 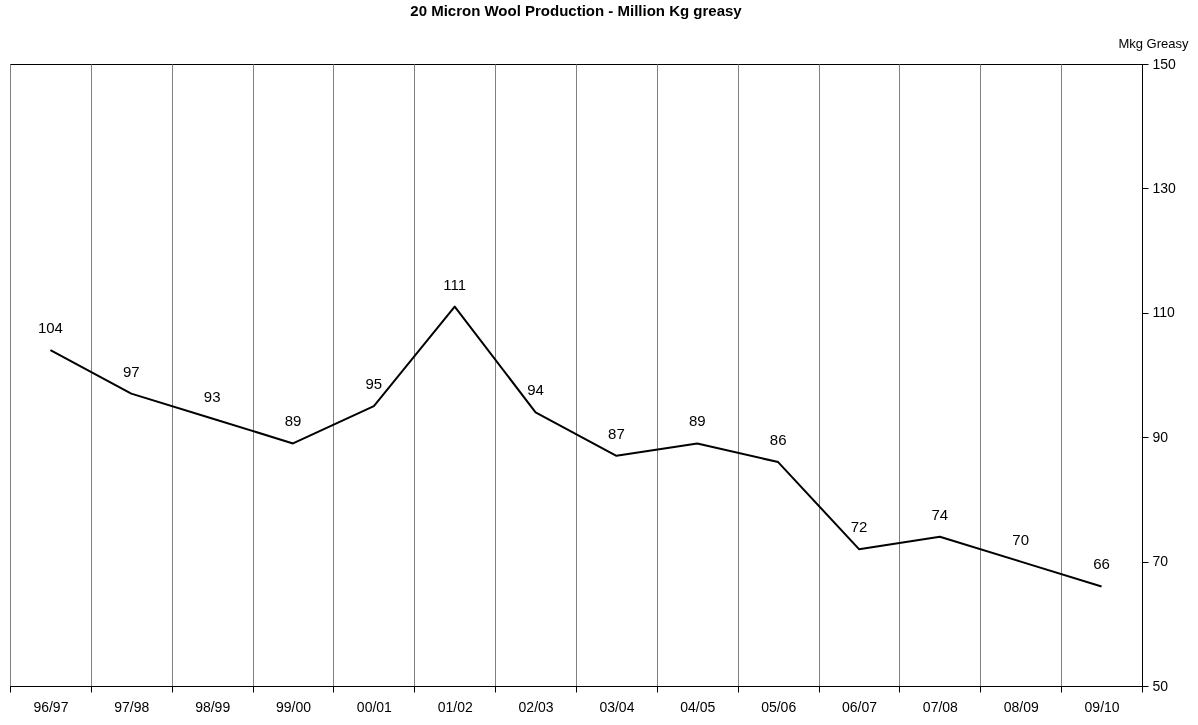 I want to click on data-label: 87, so click(x=616, y=433).